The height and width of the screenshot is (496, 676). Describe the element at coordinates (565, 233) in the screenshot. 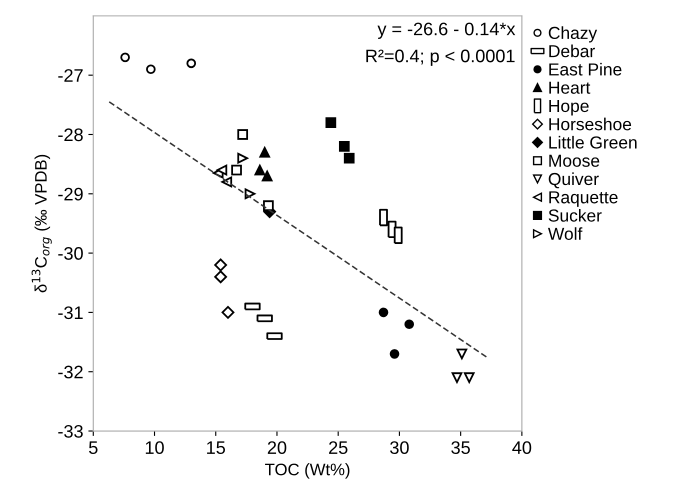

I see `legend-label: Wolf` at that location.